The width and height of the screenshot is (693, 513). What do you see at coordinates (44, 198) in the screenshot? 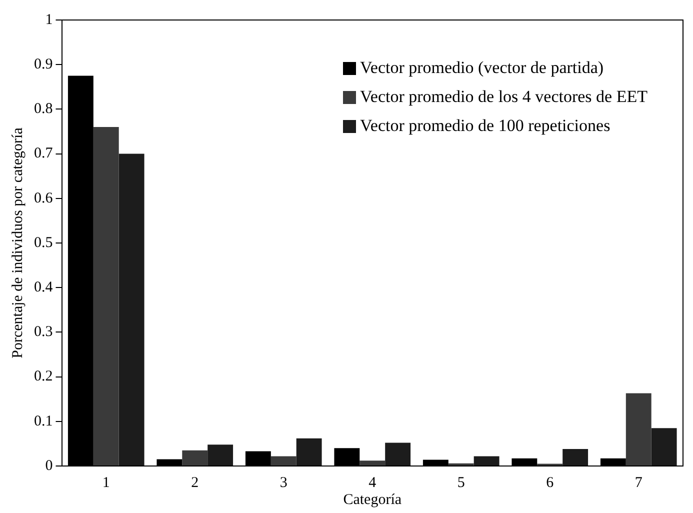
I see `y-tick-label: 0.6` at bounding box center [44, 198].